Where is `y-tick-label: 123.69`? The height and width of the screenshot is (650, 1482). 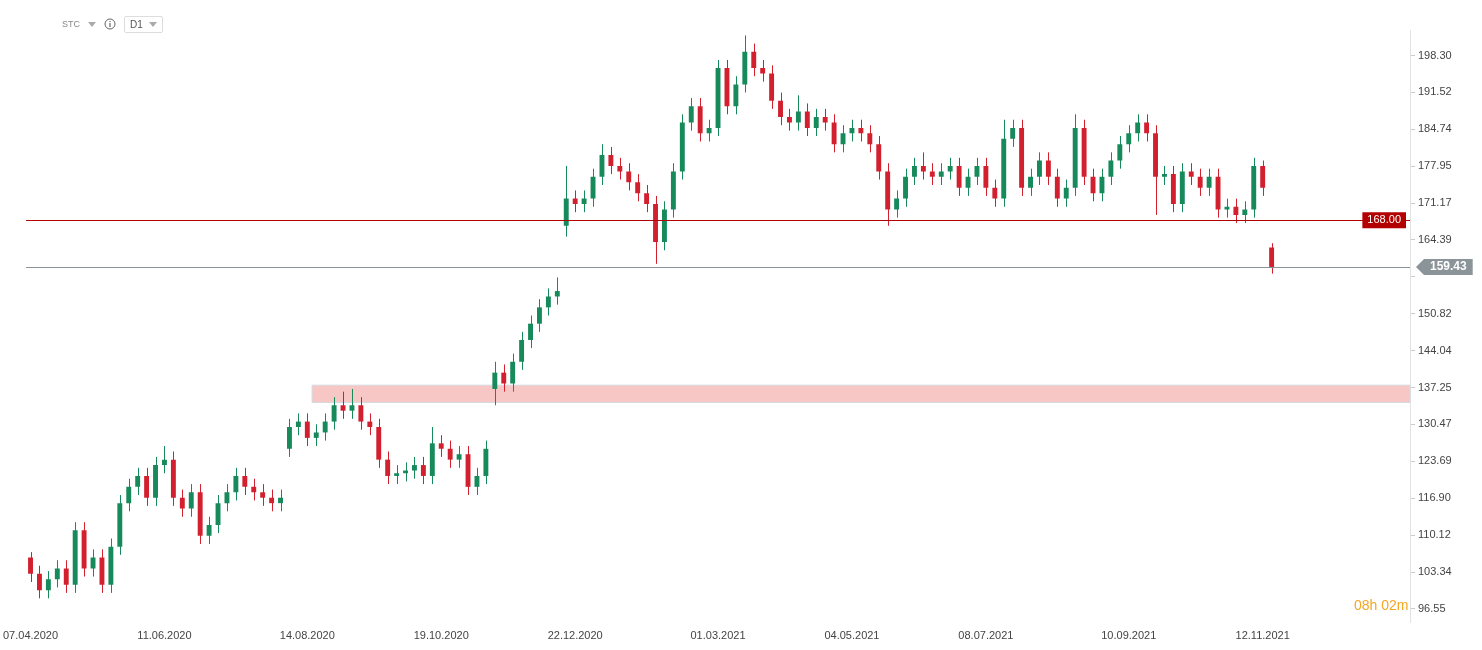 y-tick-label: 123.69 is located at coordinates (1435, 460).